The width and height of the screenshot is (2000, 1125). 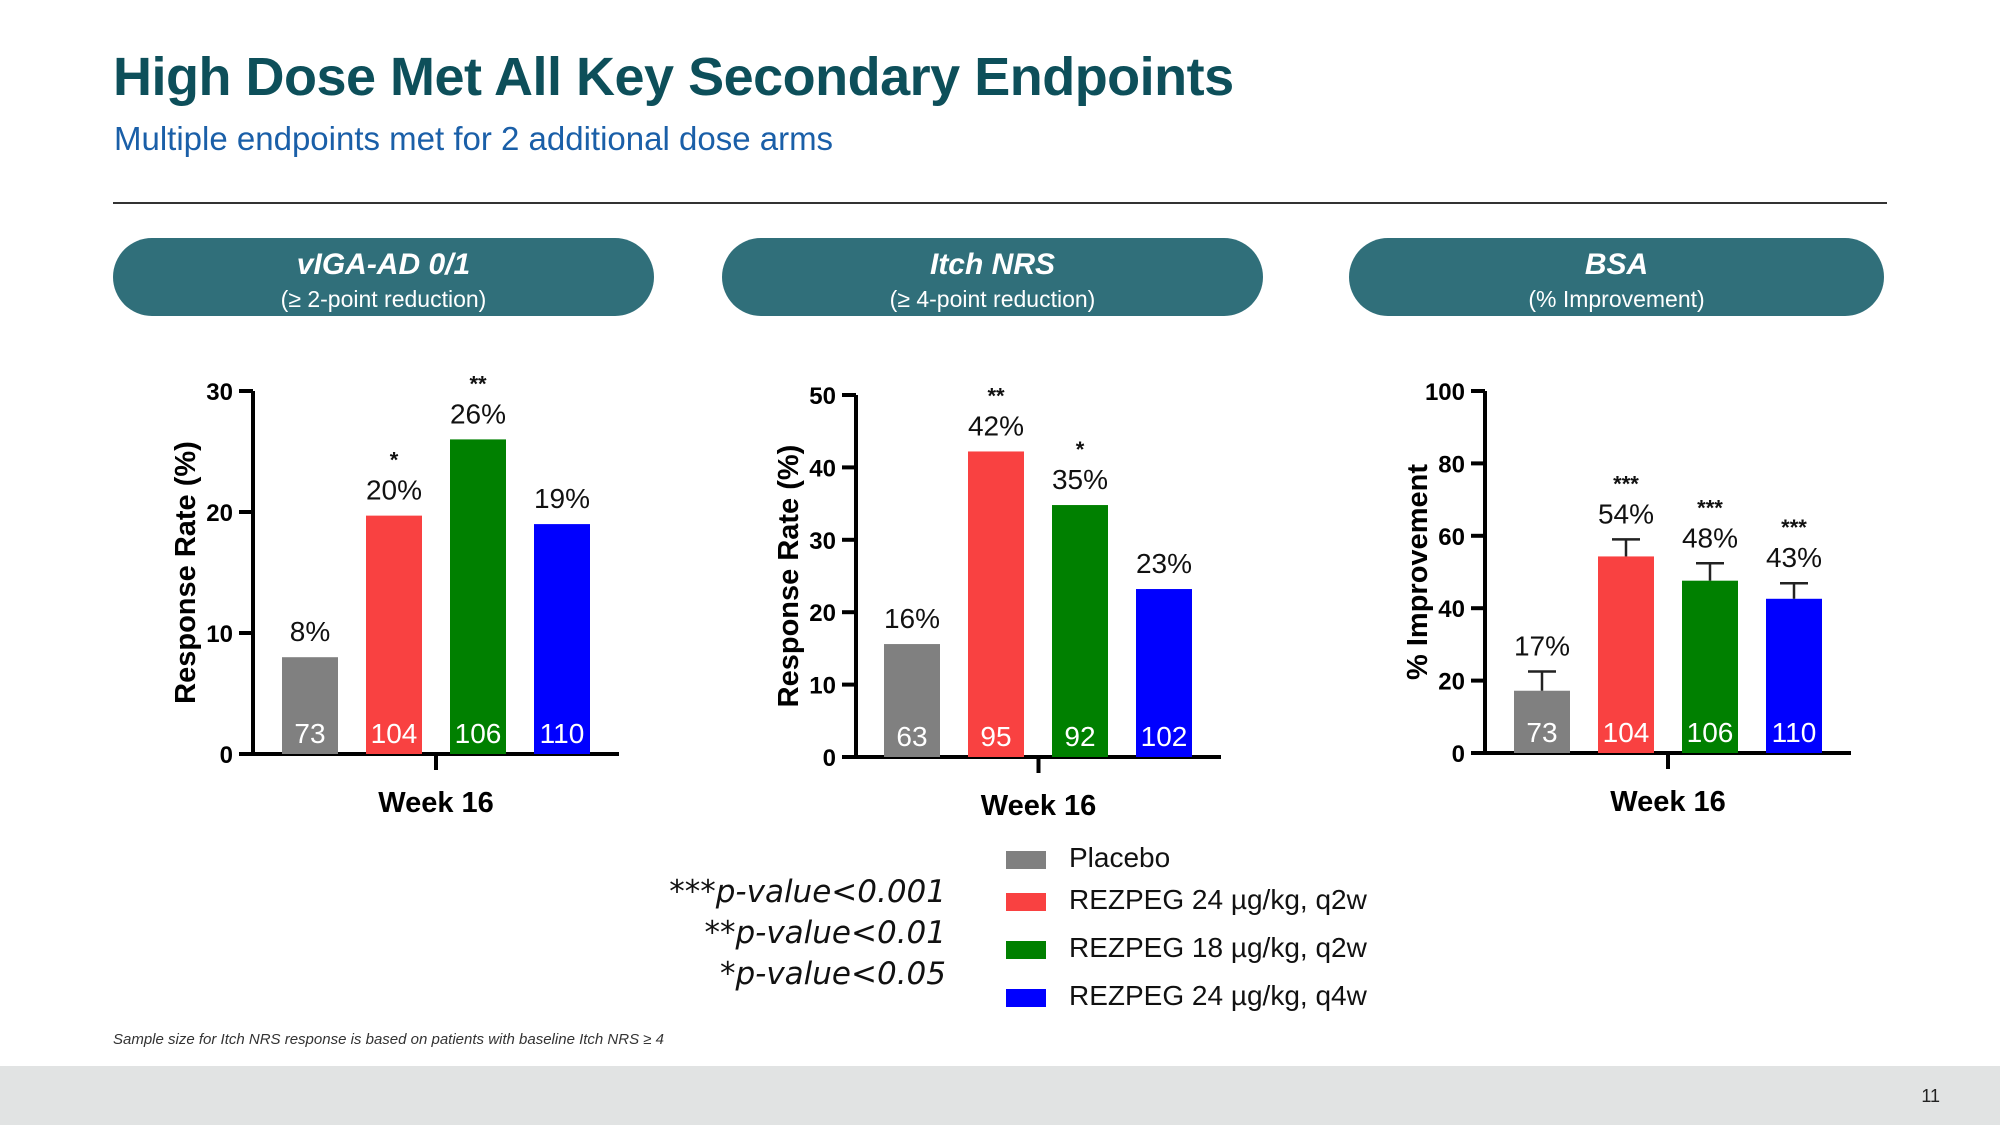 I want to click on value-label: 17%, so click(x=1542, y=646).